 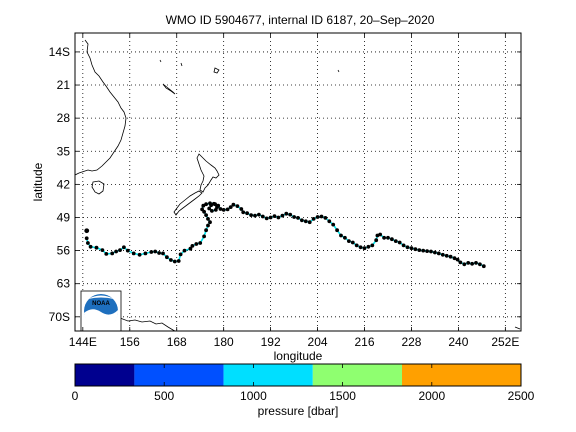 What do you see at coordinates (188, 203) in the screenshot?
I see `nz-south-island-coastline` at bounding box center [188, 203].